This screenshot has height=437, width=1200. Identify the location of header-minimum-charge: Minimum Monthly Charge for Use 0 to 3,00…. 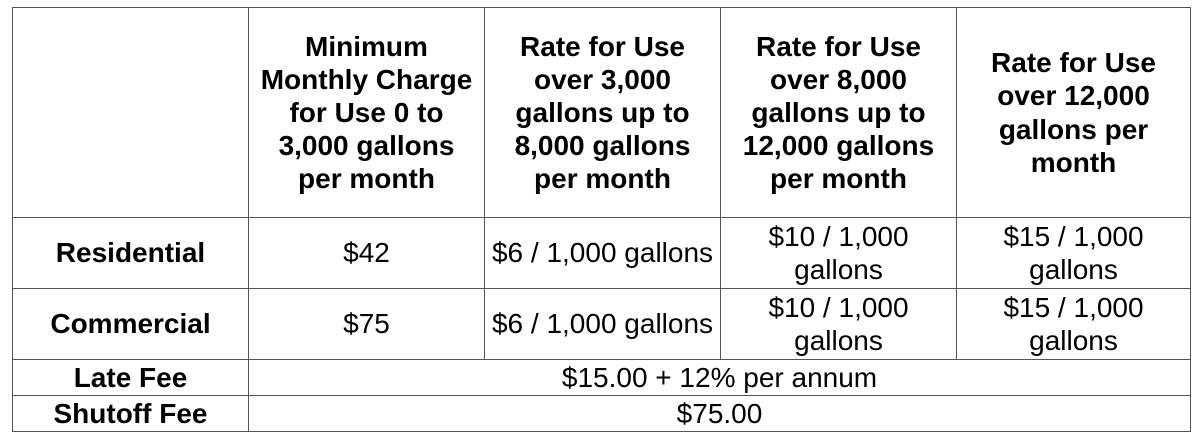
(366, 112).